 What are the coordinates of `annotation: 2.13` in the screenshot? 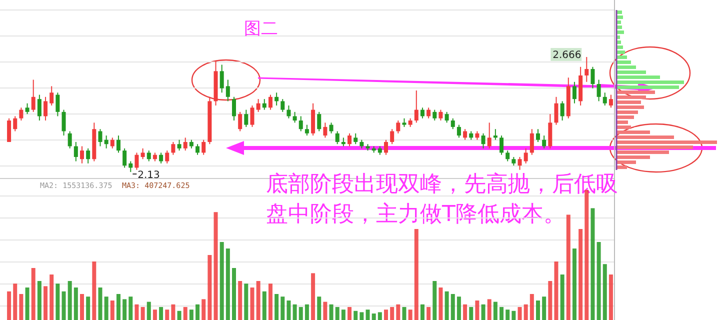 It's located at (149, 175).